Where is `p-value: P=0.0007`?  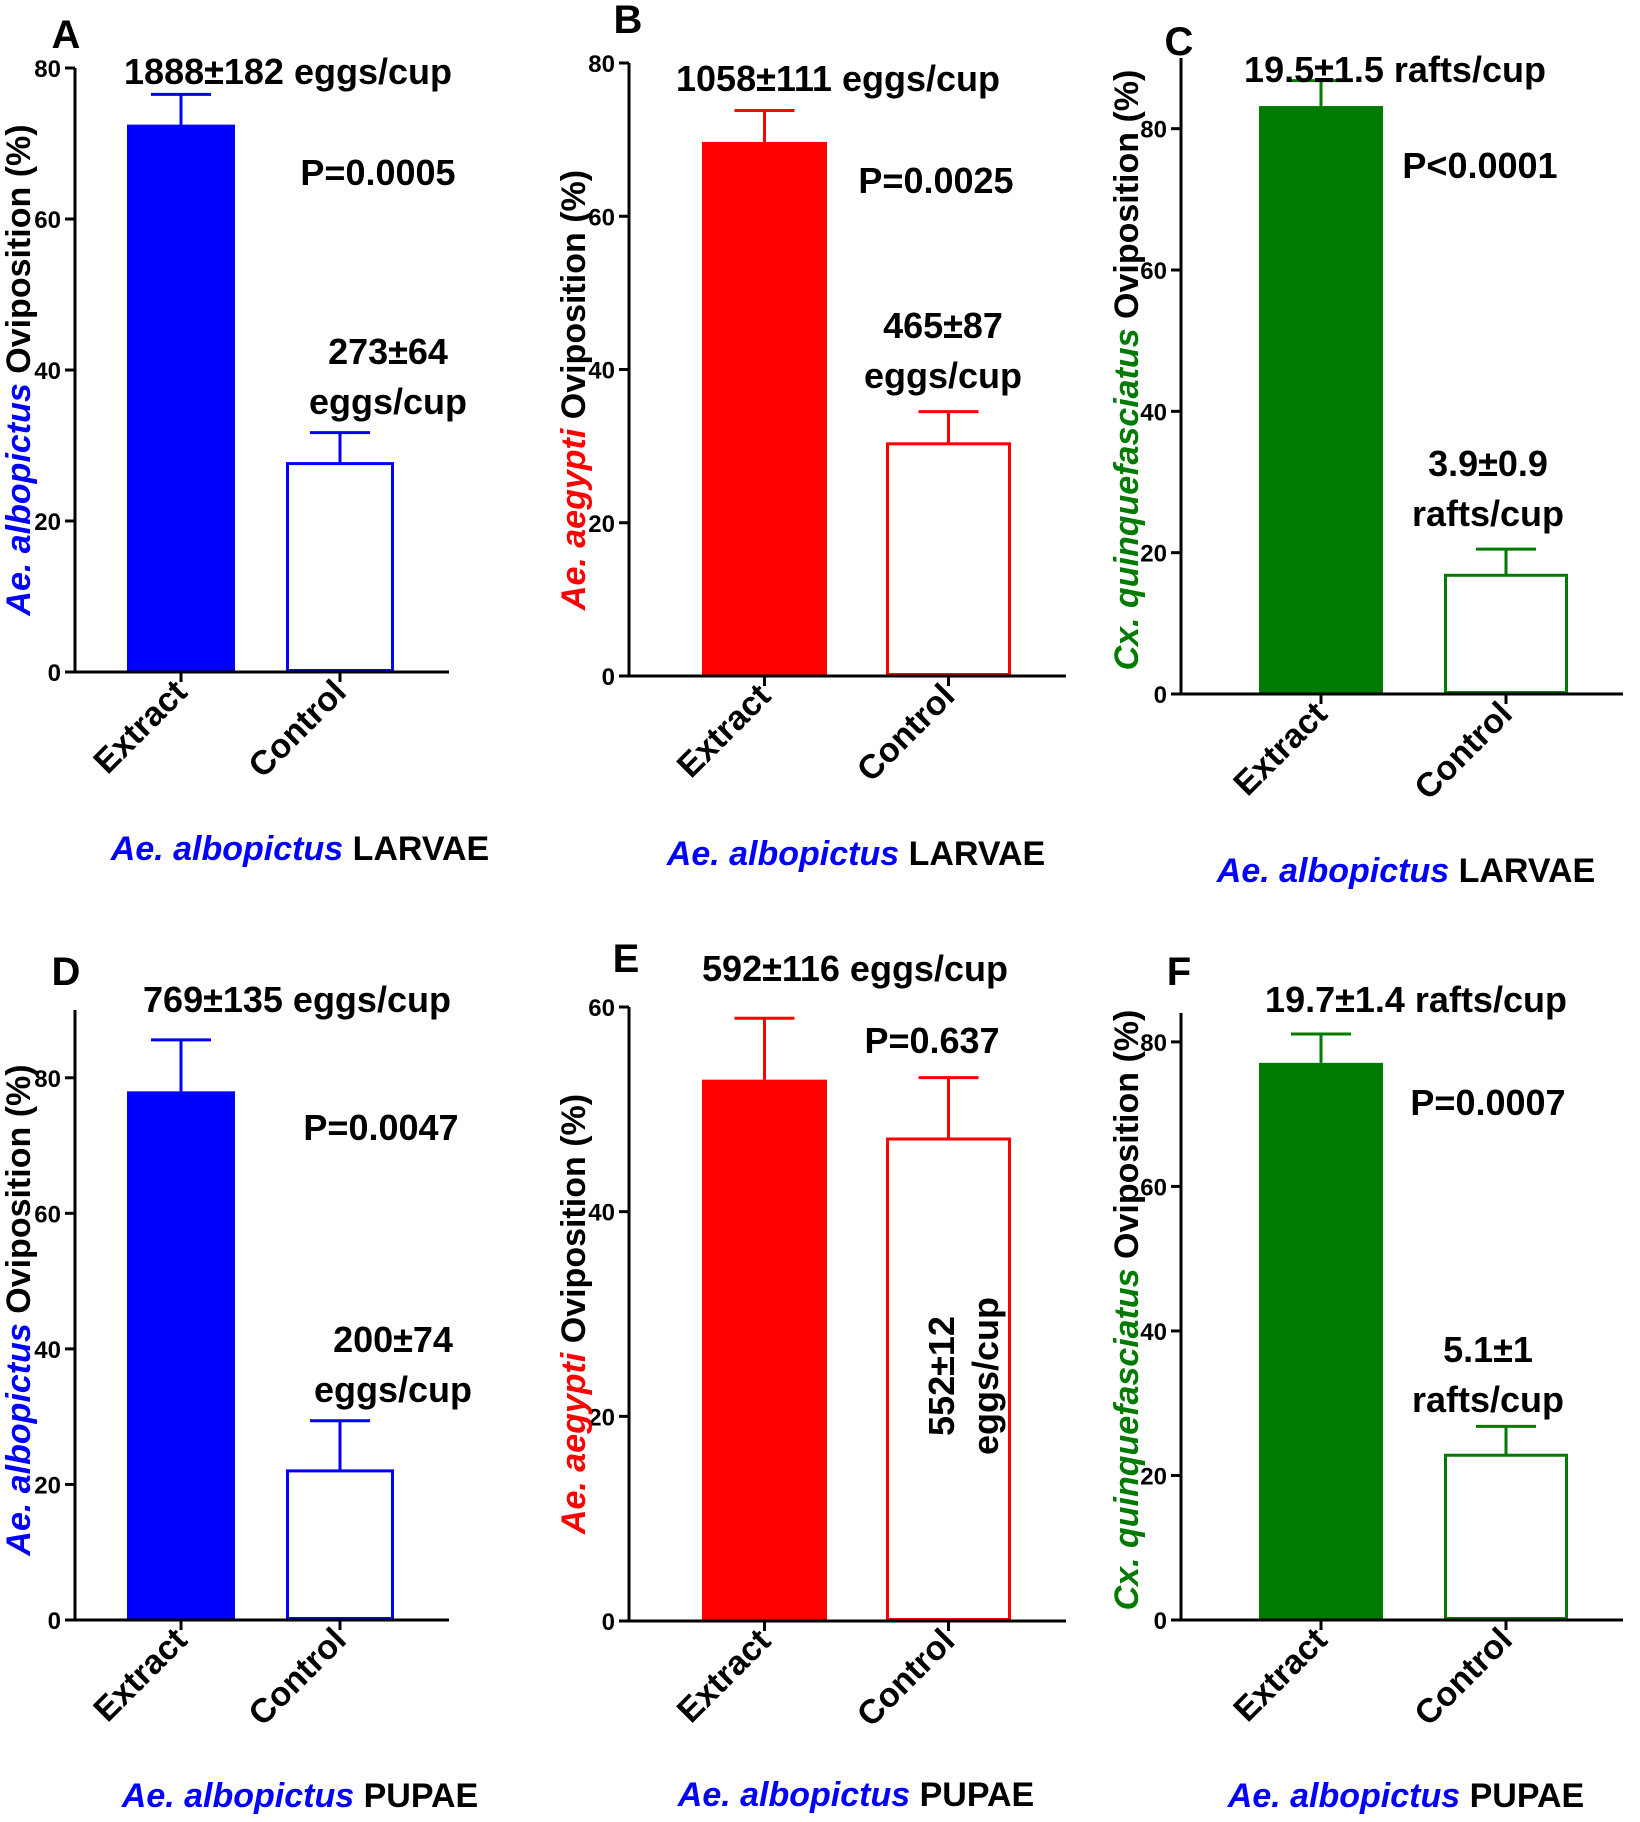
p-value: P=0.0007 is located at coordinates (1487, 1102).